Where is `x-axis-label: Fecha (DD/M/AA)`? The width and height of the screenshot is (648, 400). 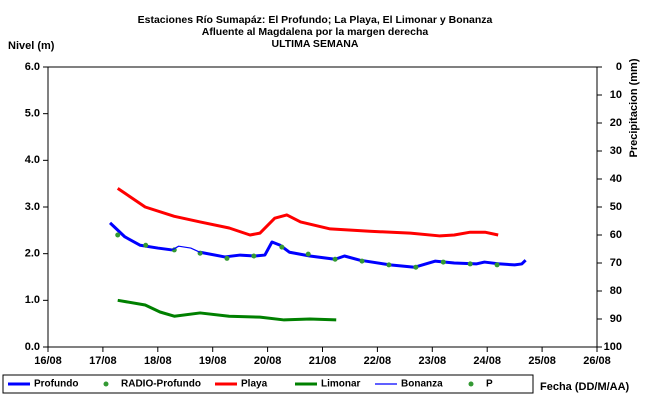
x-axis-label: Fecha (DD/M/AA) is located at coordinates (585, 387).